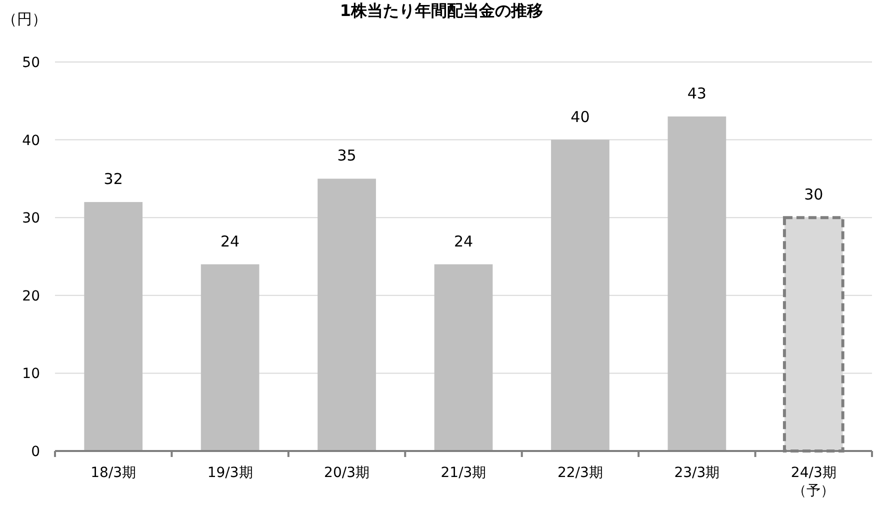 The height and width of the screenshot is (515, 883). Describe the element at coordinates (442, 10) in the screenshot. I see `chart-title: 1株当たり年間配当金の推移` at that location.